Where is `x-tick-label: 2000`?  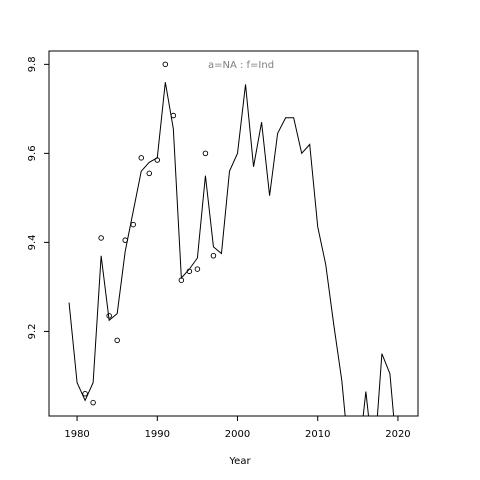
x-tick-label: 2000 is located at coordinates (237, 434).